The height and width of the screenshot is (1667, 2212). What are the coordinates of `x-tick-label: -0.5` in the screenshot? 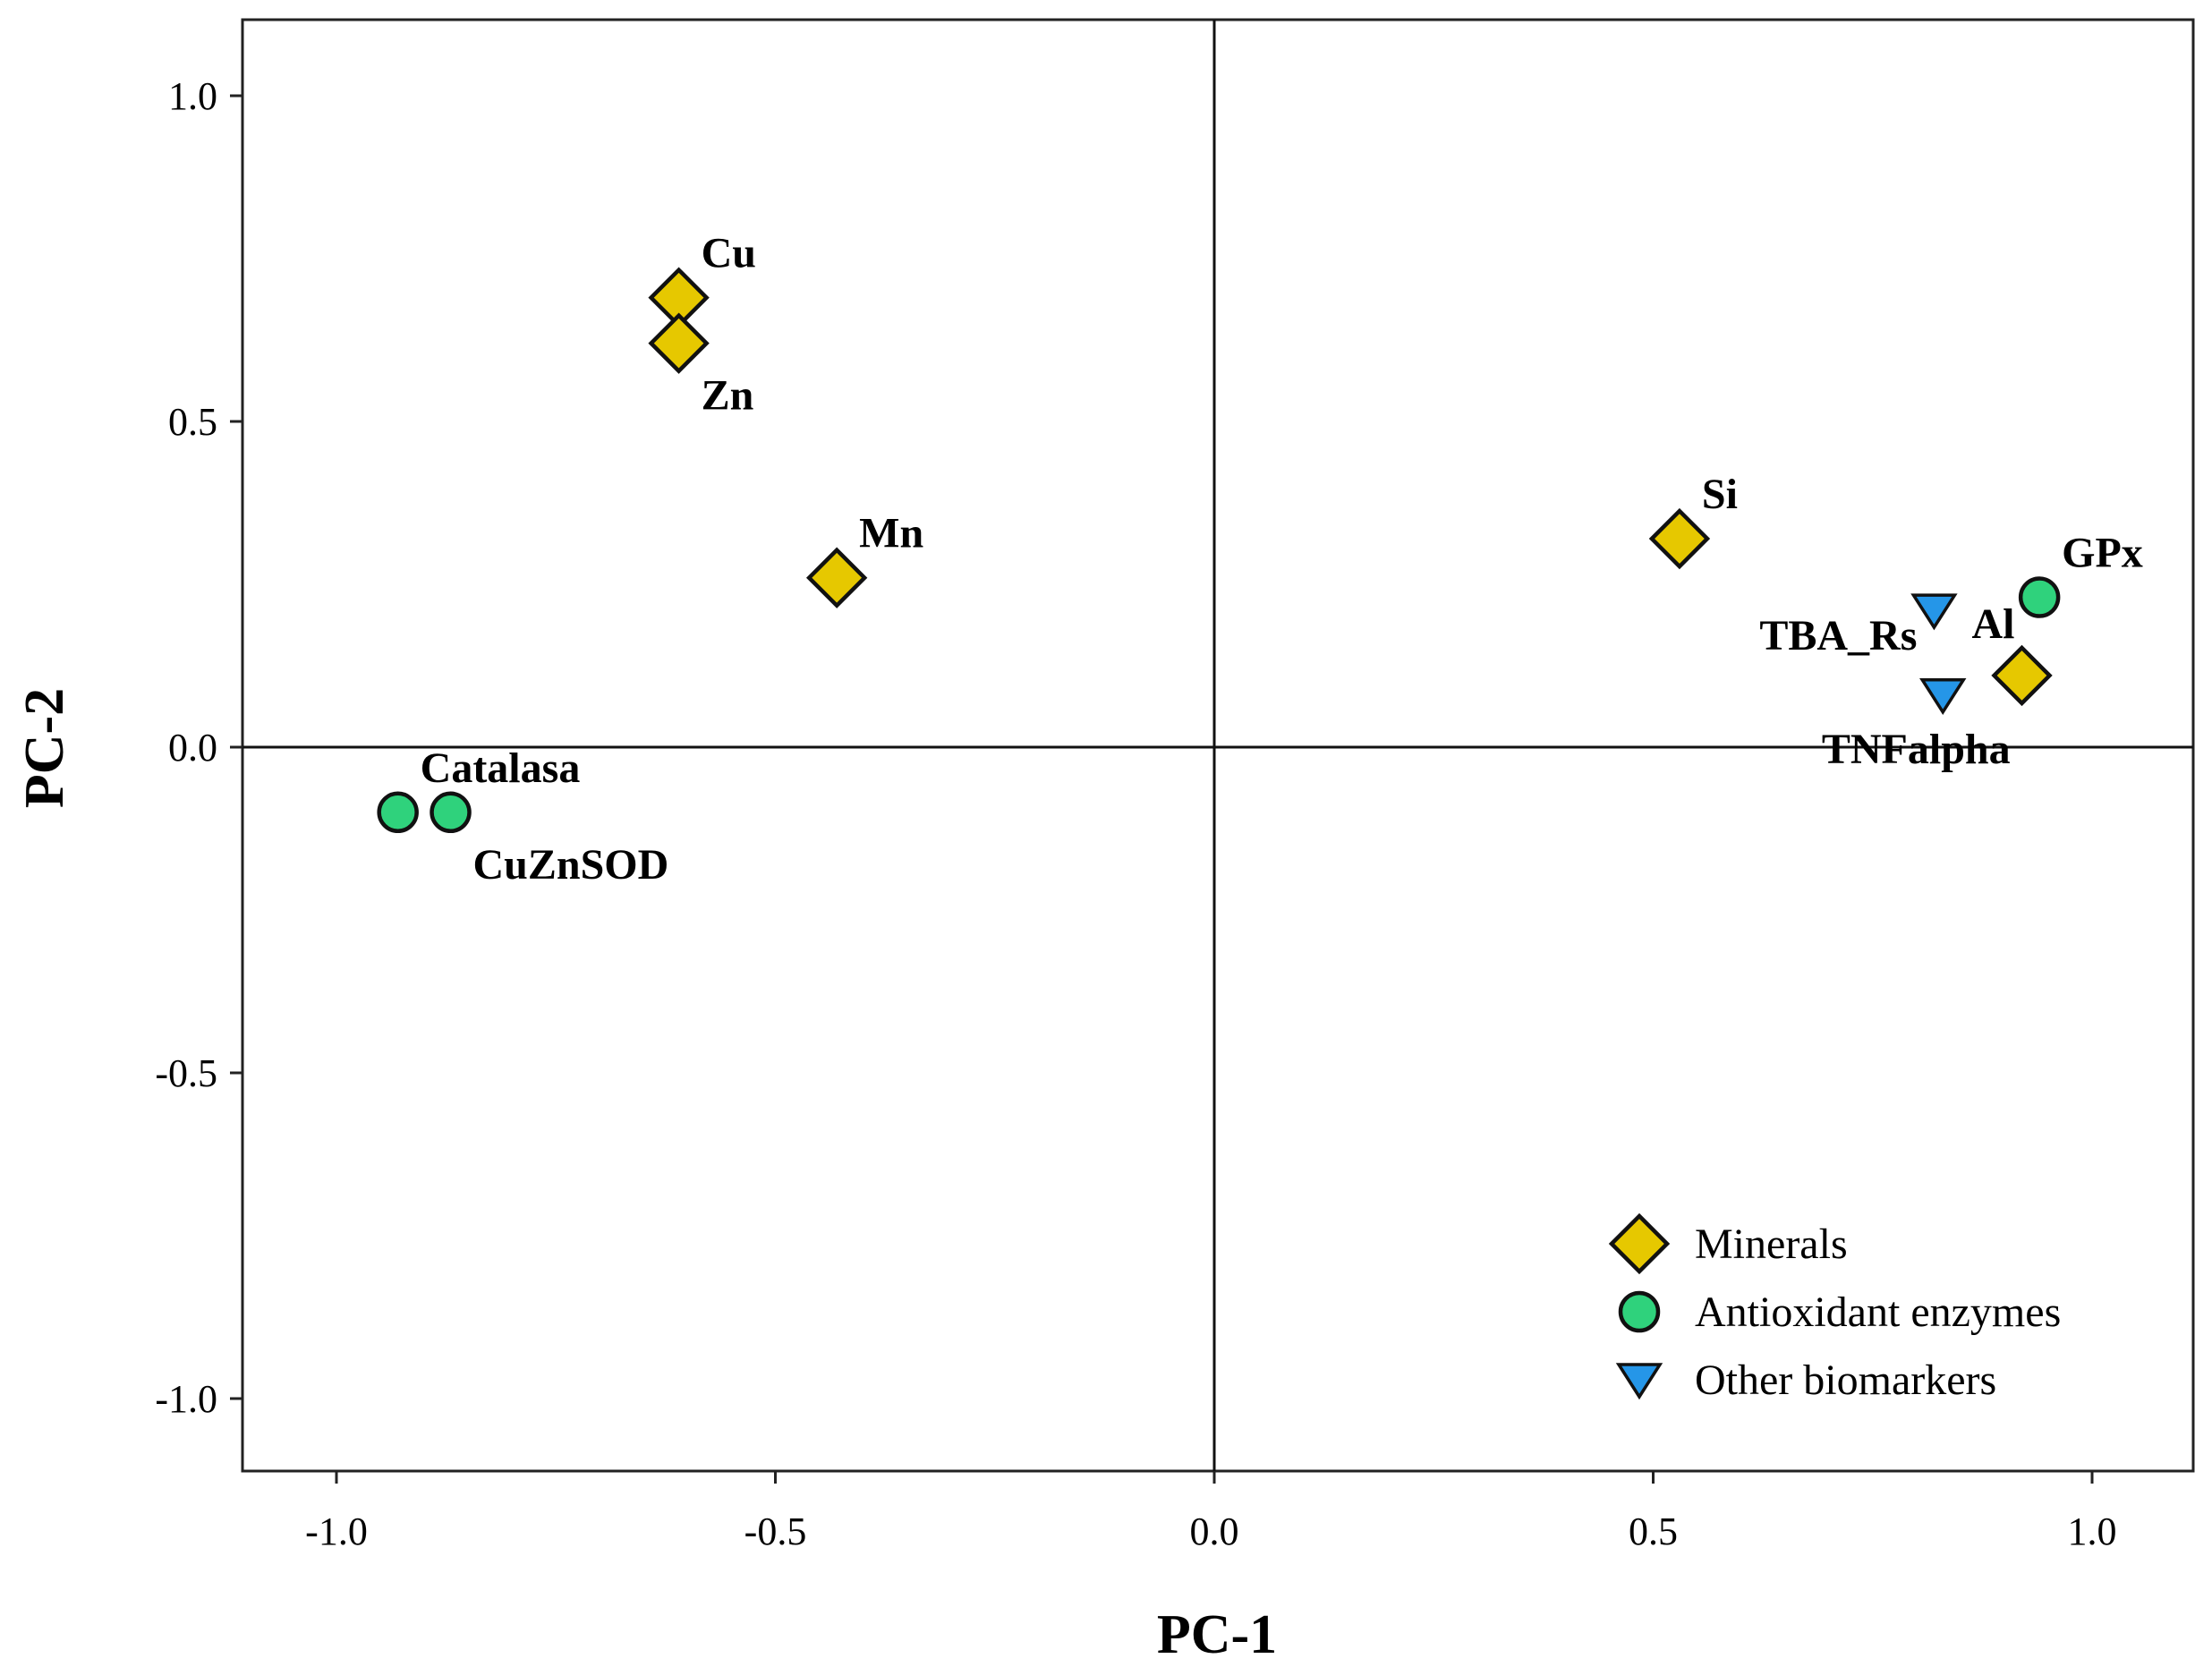 It's located at (775, 1531).